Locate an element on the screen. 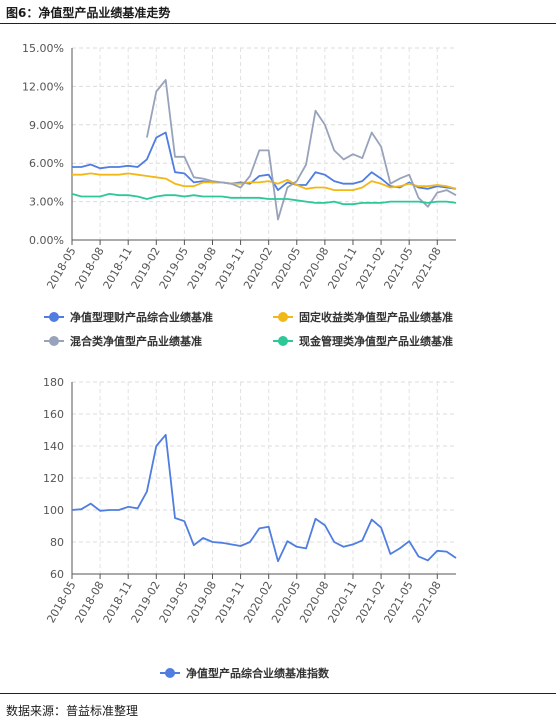 This screenshot has width=556, height=723. y-tick-label: 180 is located at coordinates (53, 382).